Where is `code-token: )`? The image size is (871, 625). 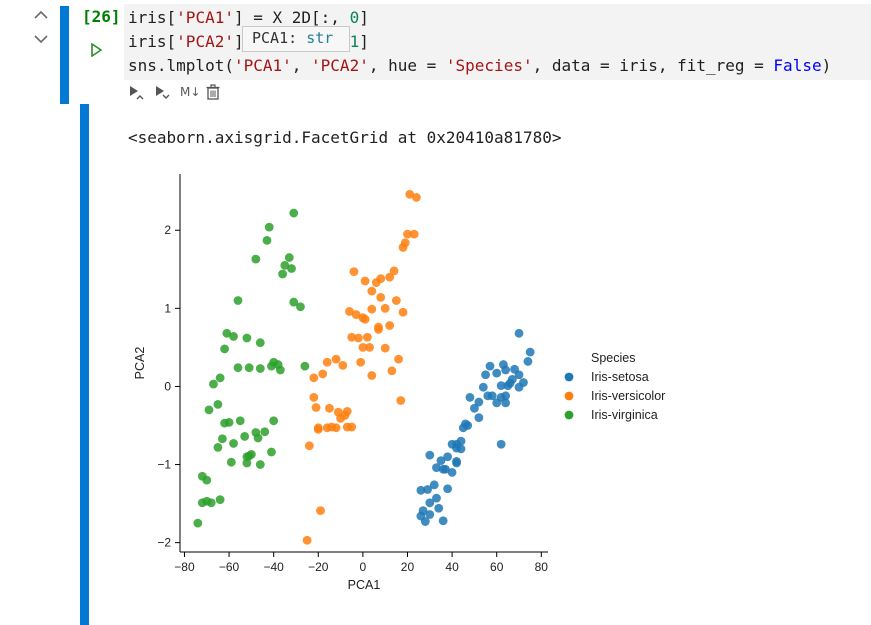 code-token: ) is located at coordinates (826, 65).